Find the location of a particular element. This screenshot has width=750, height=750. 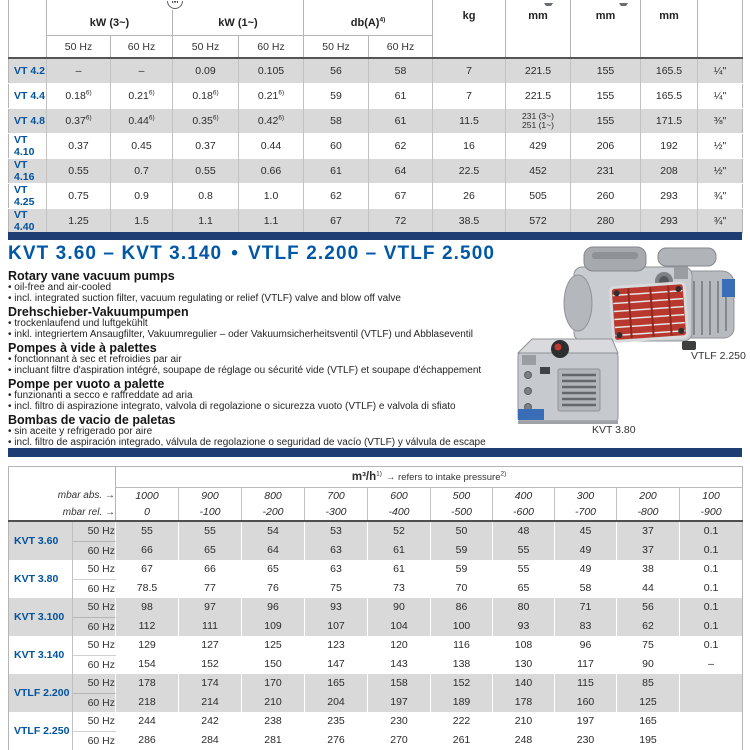

spec-value: 231 (3~) 251 (1~) is located at coordinates (538, 121).